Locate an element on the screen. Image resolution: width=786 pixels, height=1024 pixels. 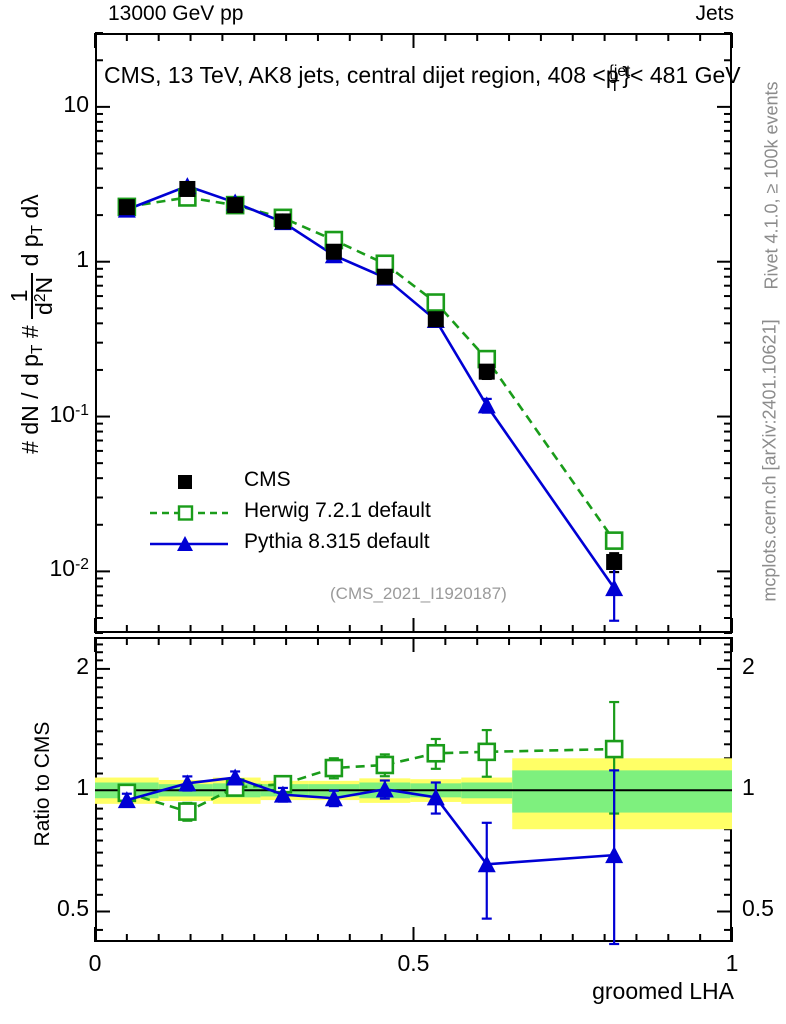
ratio-y-tick-label: 2 is located at coordinates (82, 665).